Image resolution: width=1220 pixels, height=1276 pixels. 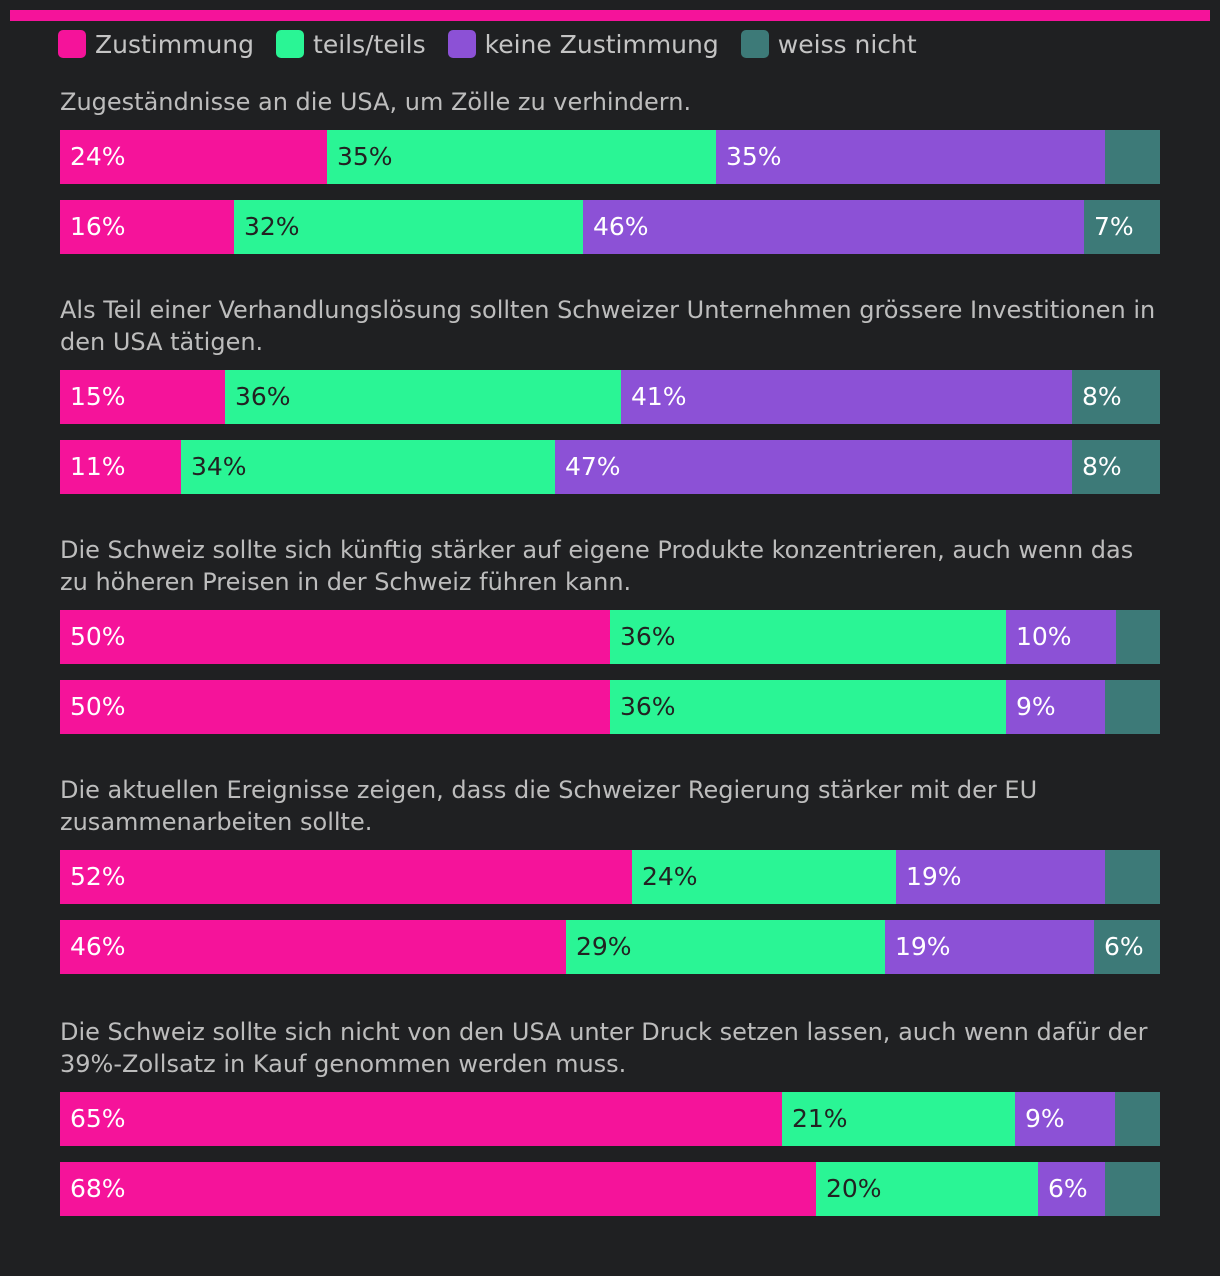 I want to click on bar-segment-keine-zustimmung: 6%, so click(x=1071, y=1189).